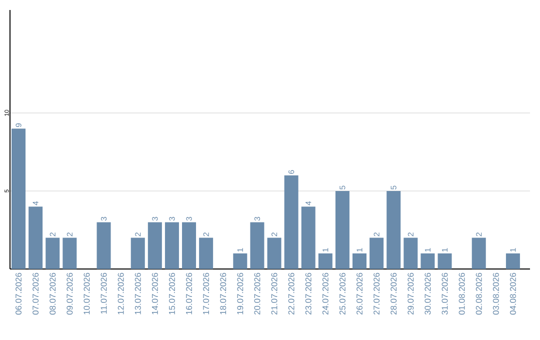  What do you see at coordinates (69, 293) in the screenshot?
I see `x-tick-label: 09.07.2026` at bounding box center [69, 293].